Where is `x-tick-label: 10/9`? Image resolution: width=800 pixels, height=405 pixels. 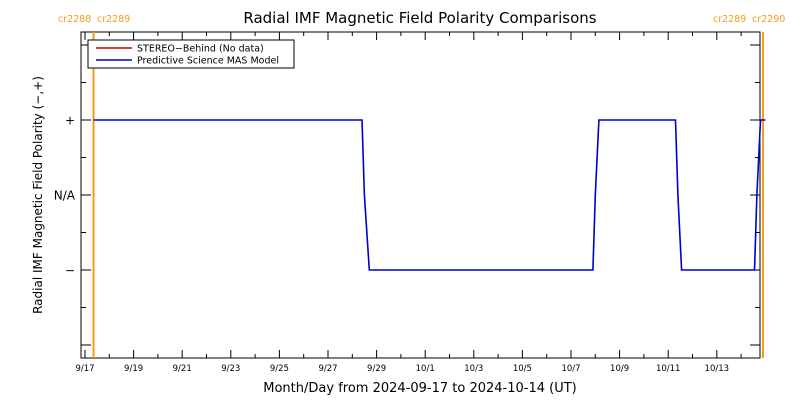
x-tick-label: 10/9 is located at coordinates (619, 369).